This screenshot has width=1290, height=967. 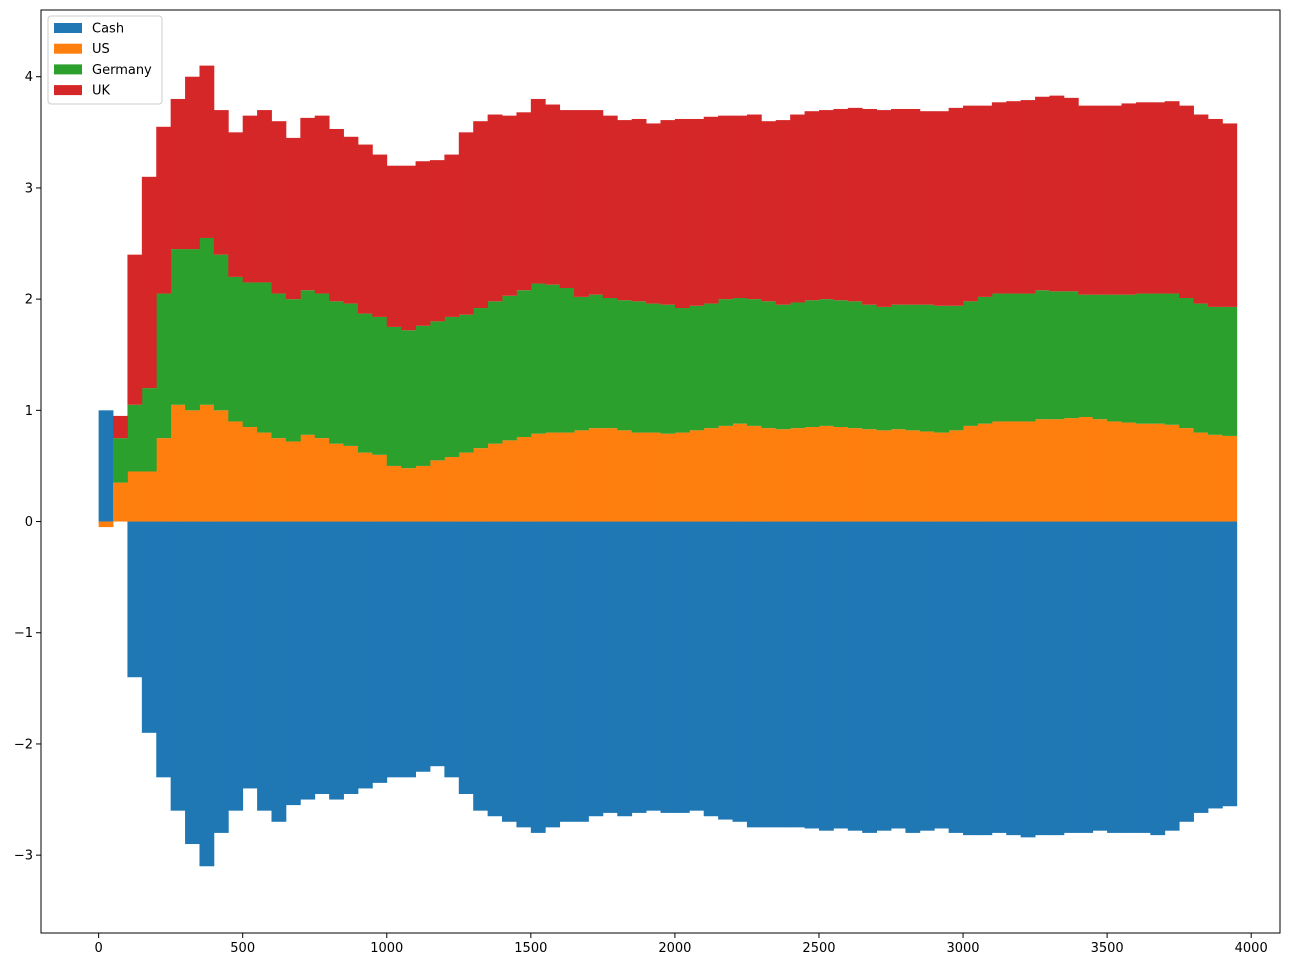 What do you see at coordinates (68, 69) in the screenshot?
I see `legend-swatch-germany` at bounding box center [68, 69].